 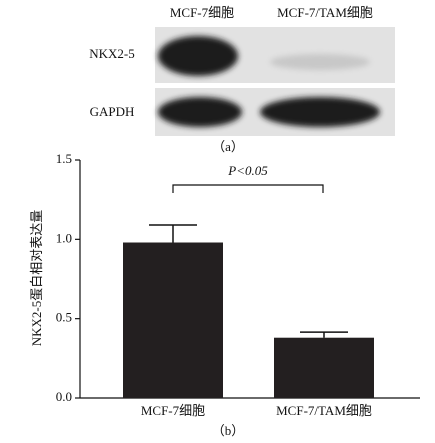 I want to click on y-tick-label: 0.5, so click(x=64, y=317).